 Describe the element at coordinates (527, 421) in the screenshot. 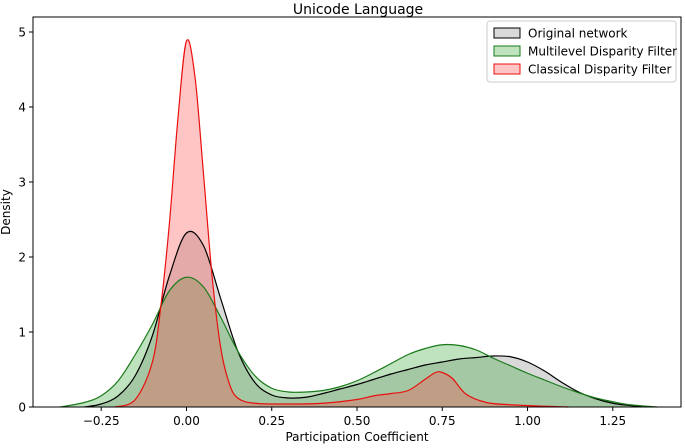

I see `x-tick-label: 1.00` at that location.